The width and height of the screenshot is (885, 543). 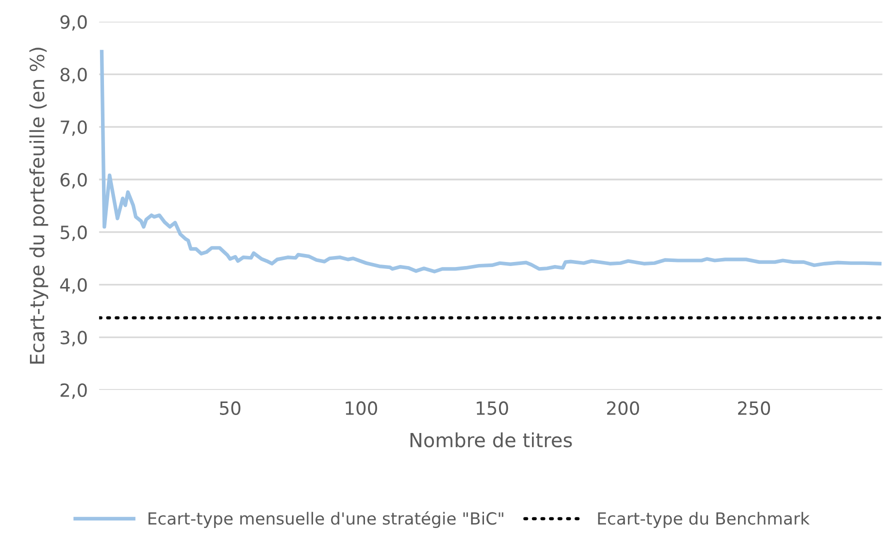 I want to click on y-axis-title: Ecart-type du portefeuille (en %), so click(x=38, y=206).